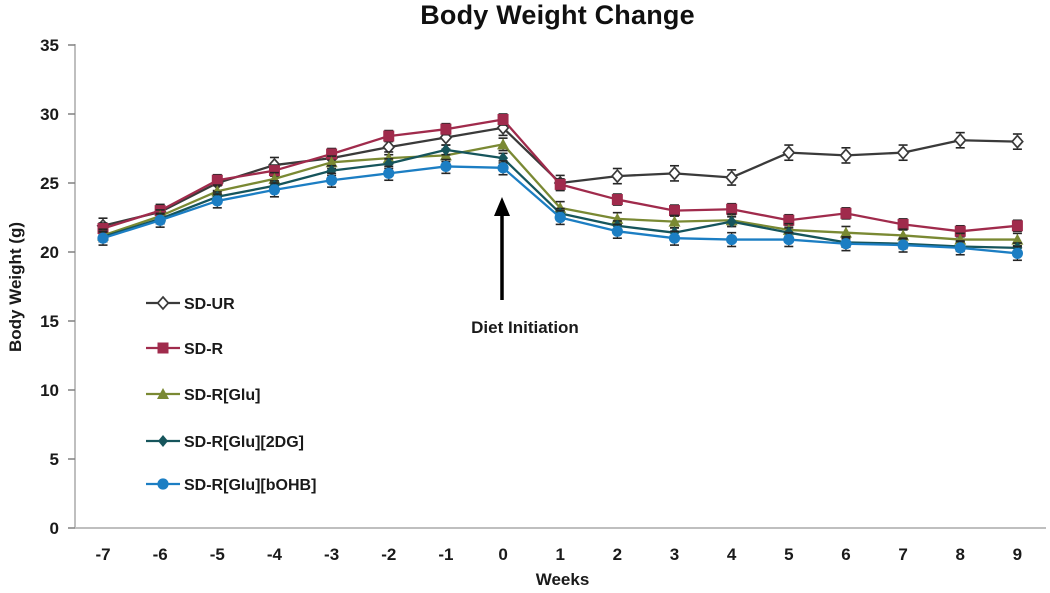 The height and width of the screenshot is (593, 1050). Describe the element at coordinates (209, 304) in the screenshot. I see `legend-label-sd-ur: SD-UR` at that location.